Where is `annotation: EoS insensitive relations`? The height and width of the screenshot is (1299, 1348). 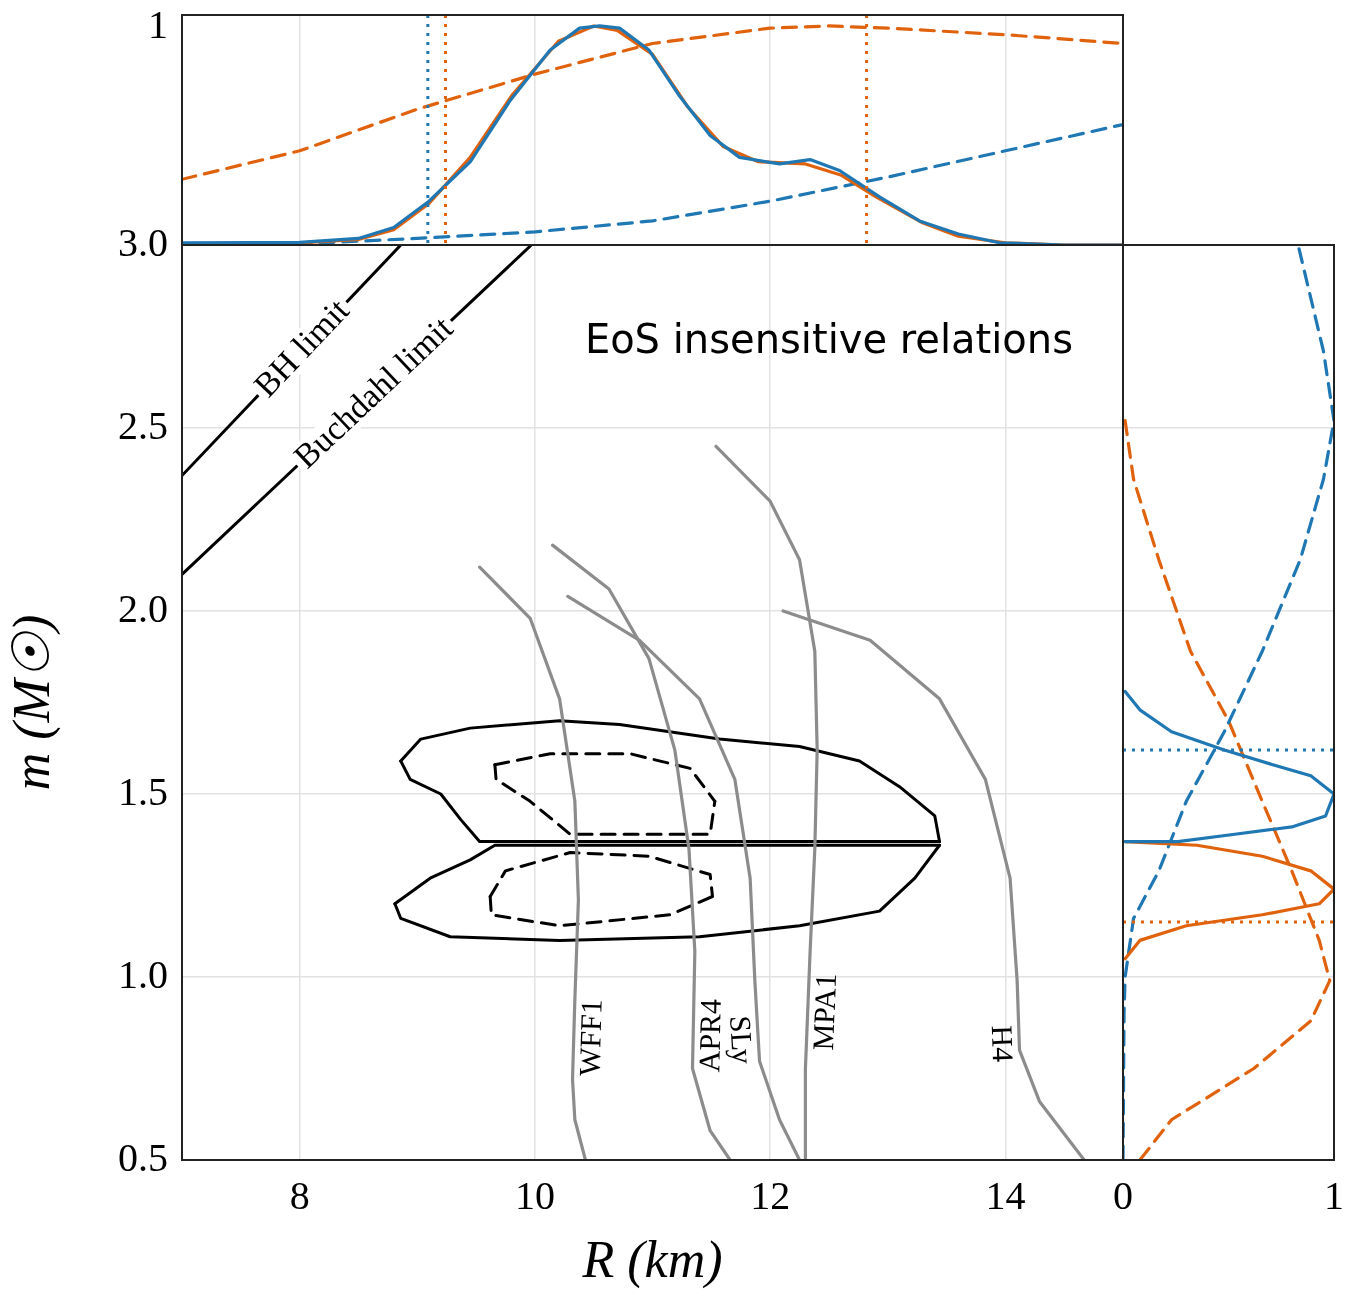 annotation: EoS insensitive relations is located at coordinates (828, 339).